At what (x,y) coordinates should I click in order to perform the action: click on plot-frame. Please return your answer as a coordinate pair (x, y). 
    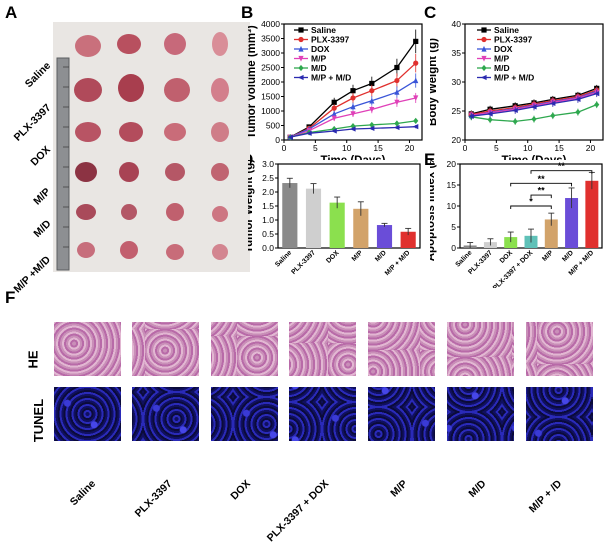
    Looking at the image, I should click on (349, 206).